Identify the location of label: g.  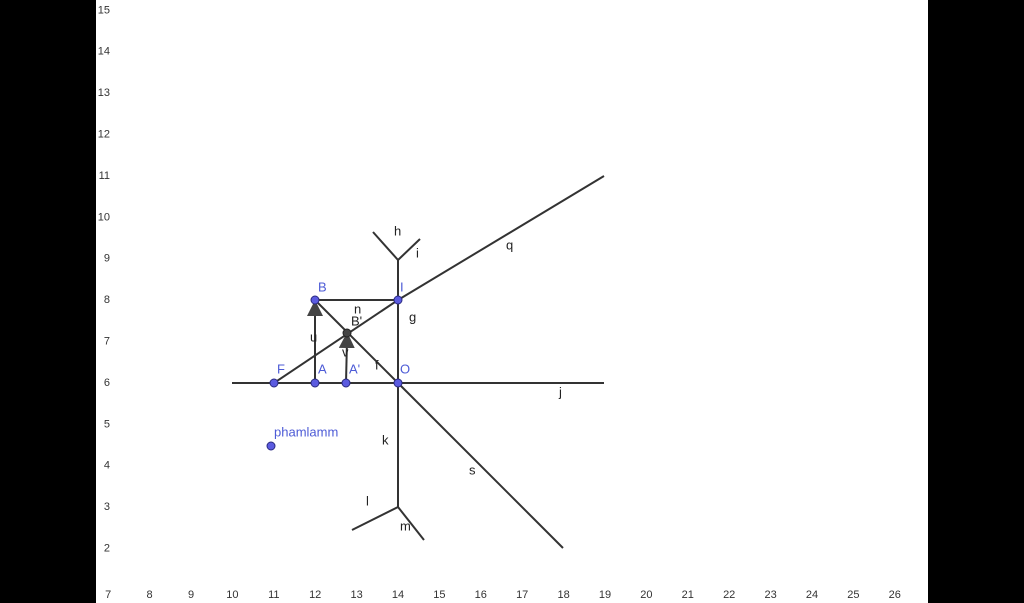
(412, 316).